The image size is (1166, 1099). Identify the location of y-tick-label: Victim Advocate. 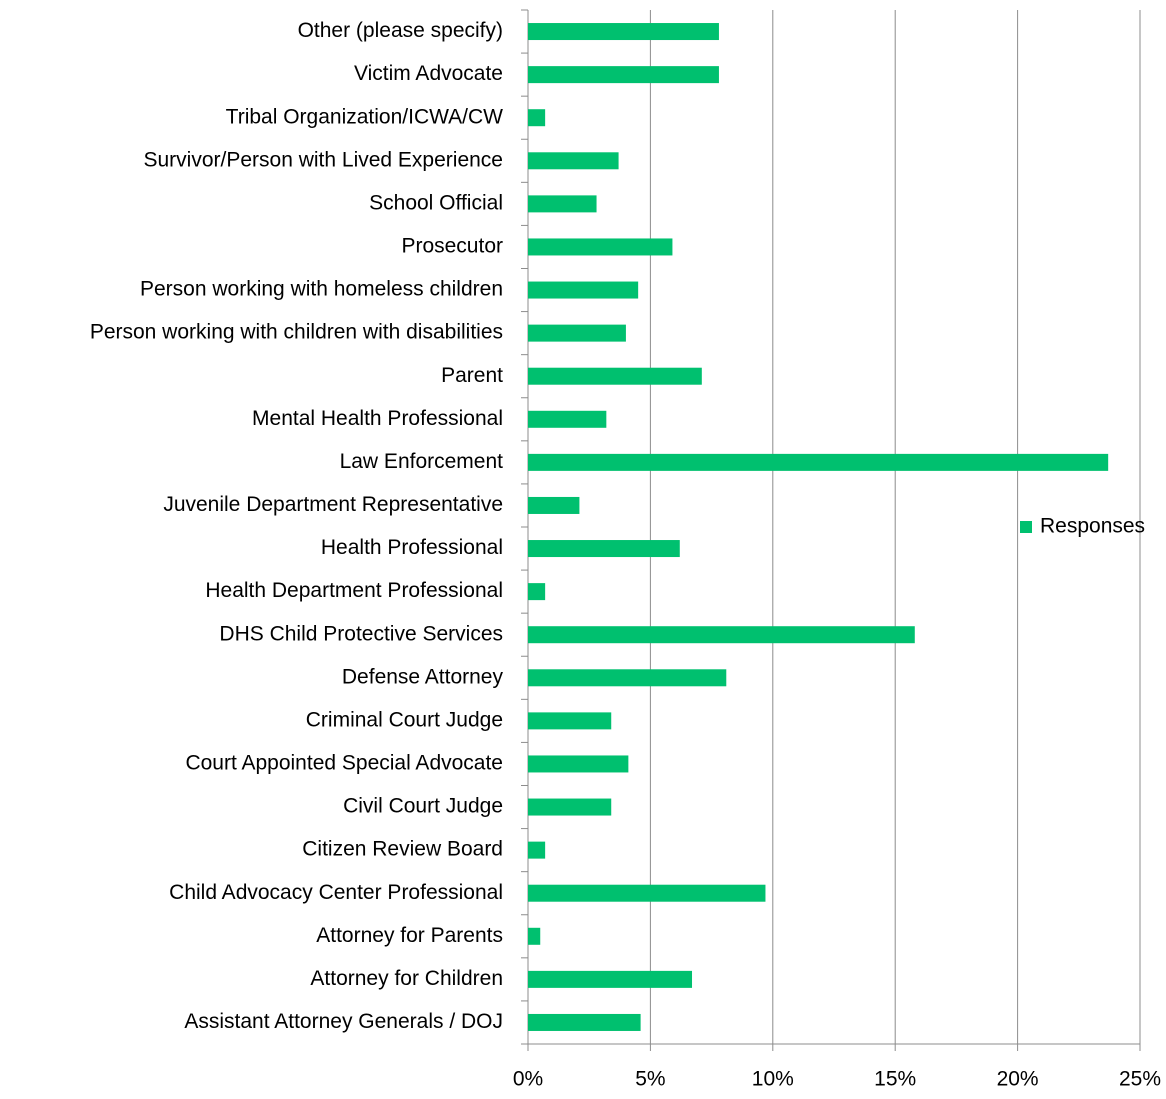
(428, 73).